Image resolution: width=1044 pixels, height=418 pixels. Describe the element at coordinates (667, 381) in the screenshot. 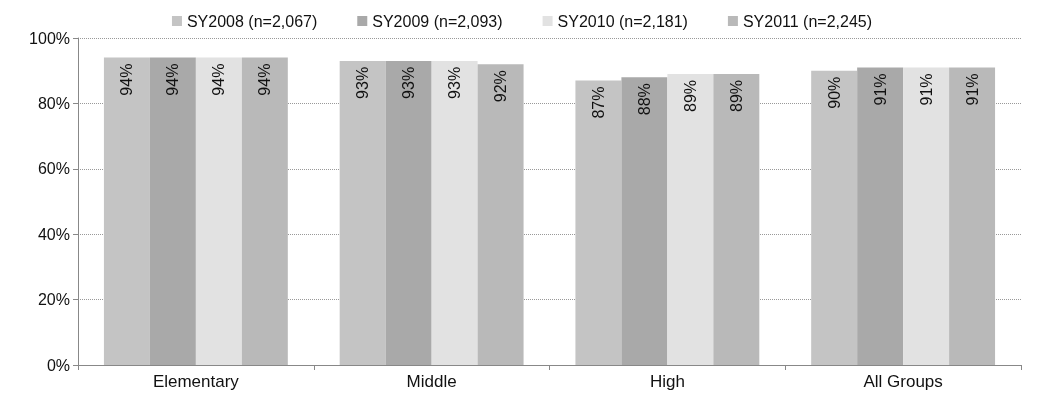

I see `x-tick-label: High` at that location.